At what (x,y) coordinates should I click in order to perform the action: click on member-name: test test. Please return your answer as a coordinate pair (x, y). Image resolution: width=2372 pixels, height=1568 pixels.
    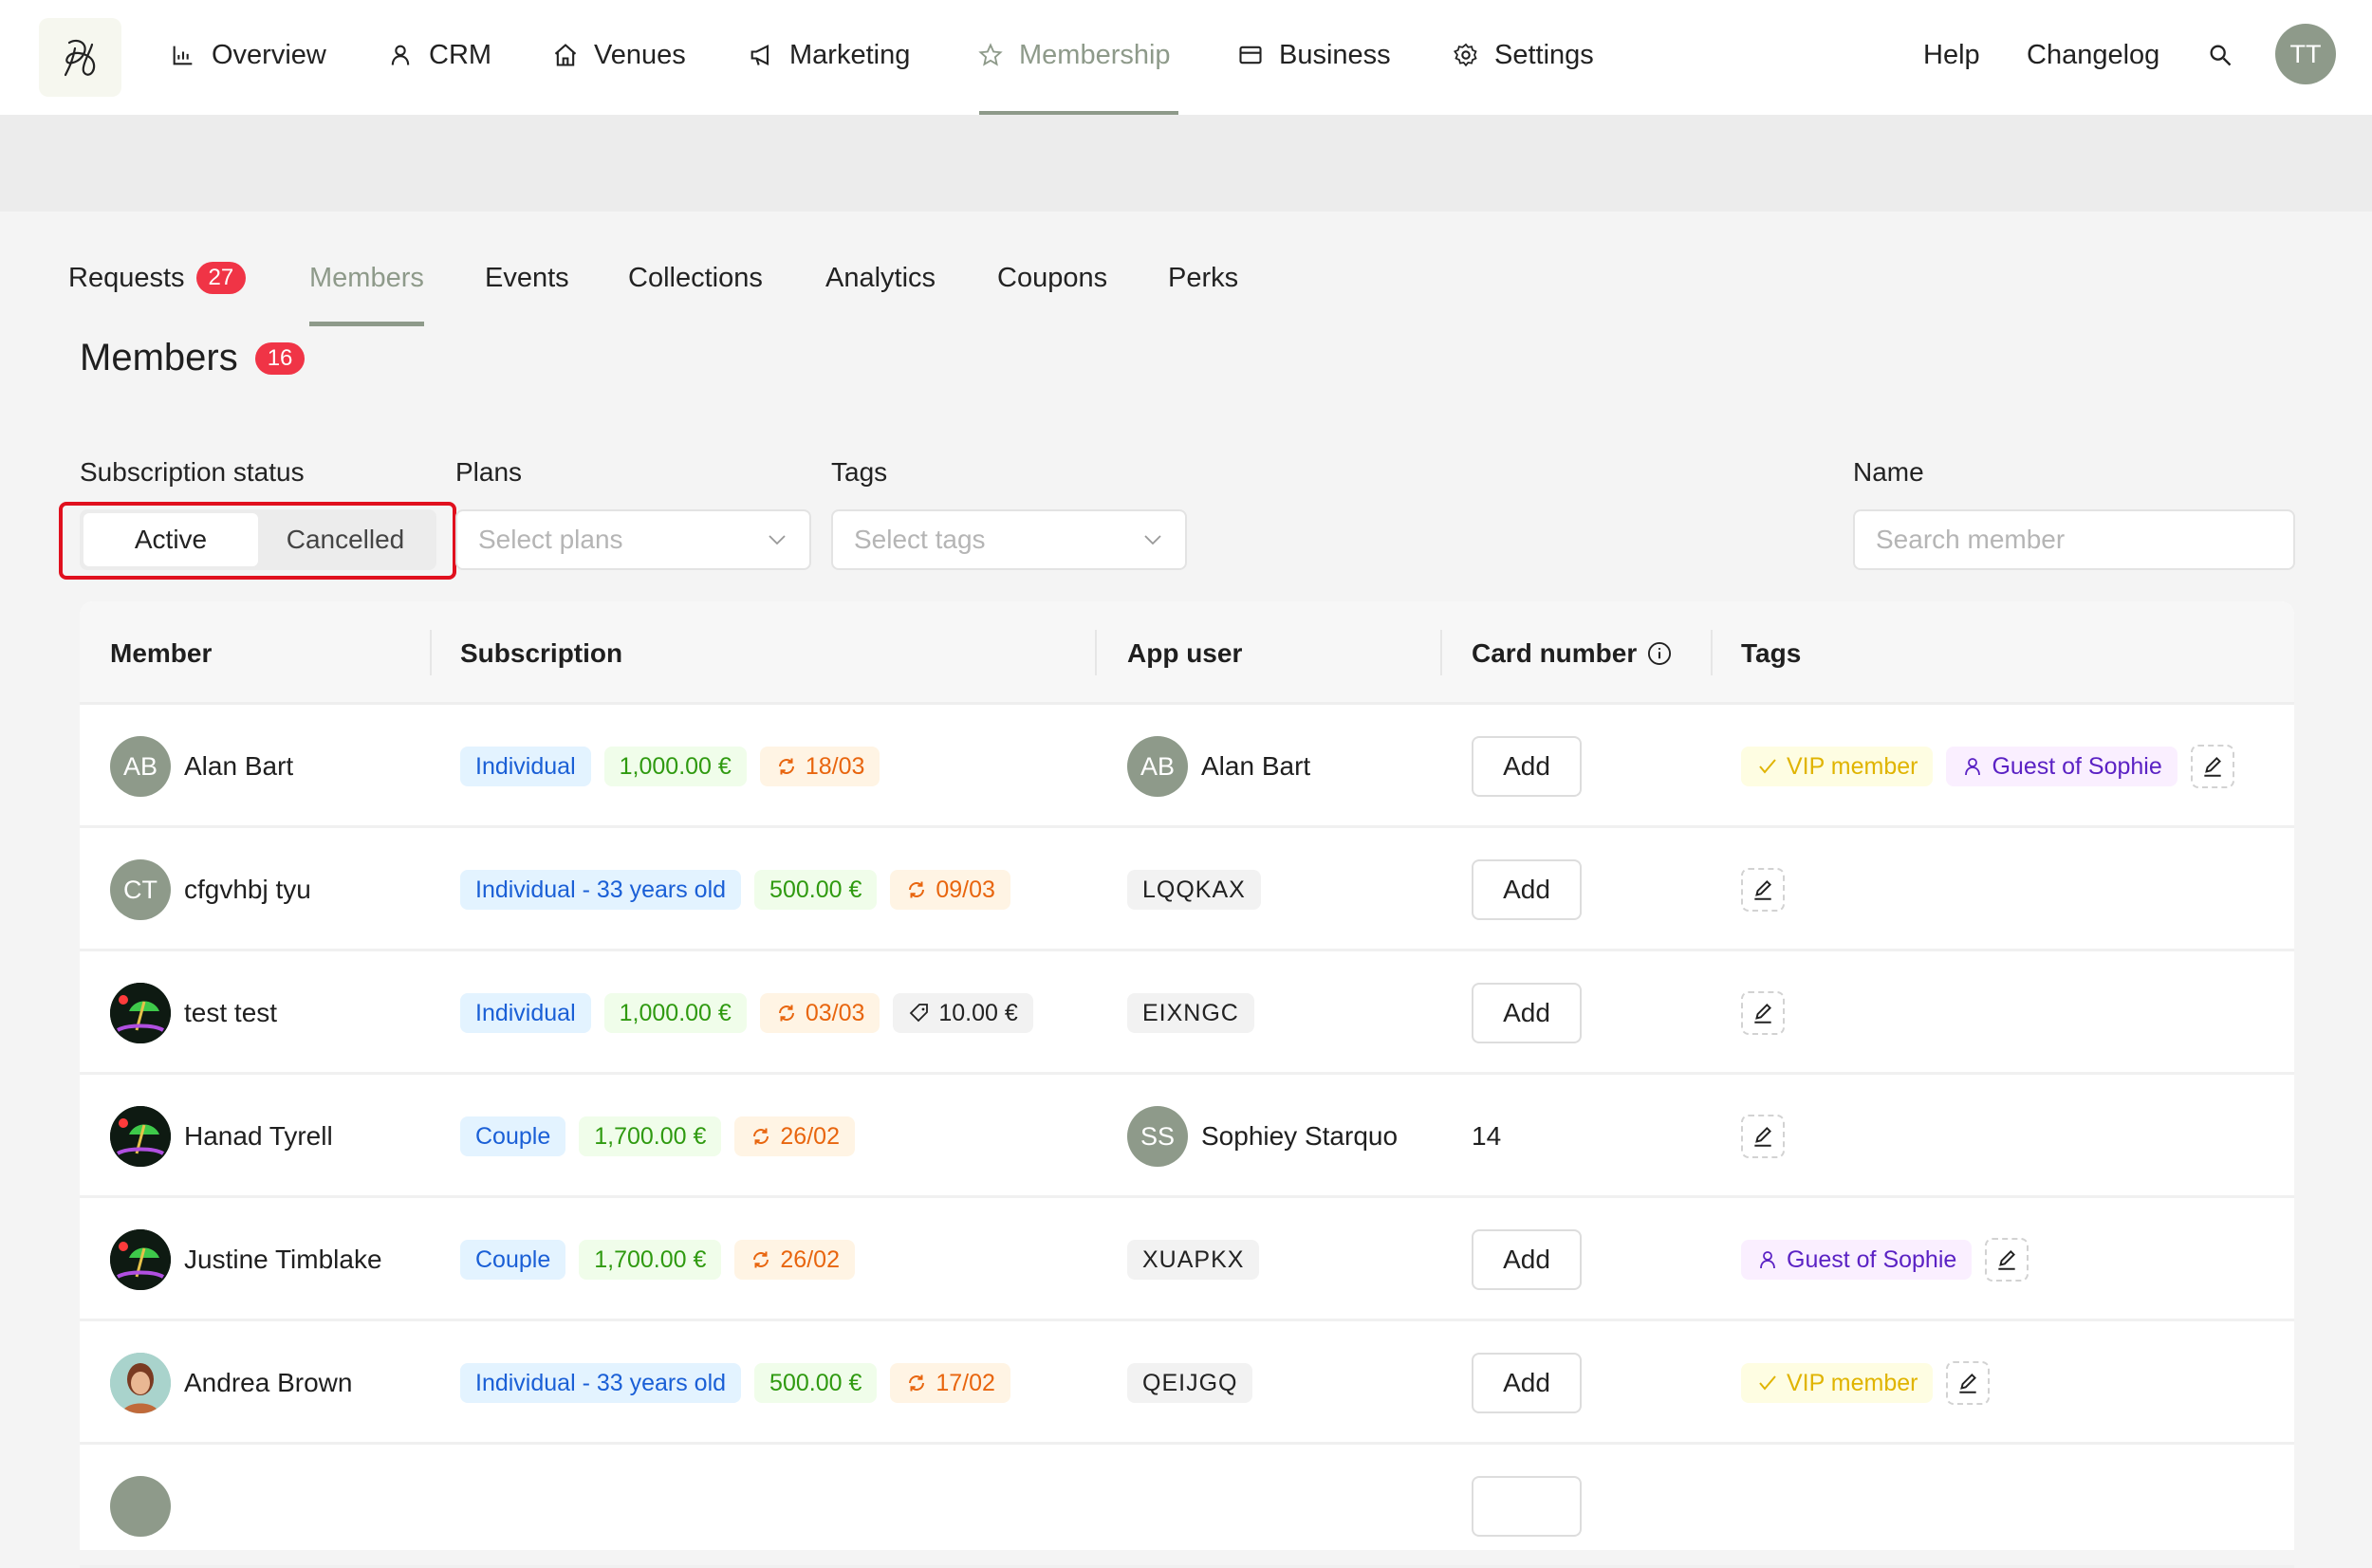
    Looking at the image, I should click on (231, 1013).